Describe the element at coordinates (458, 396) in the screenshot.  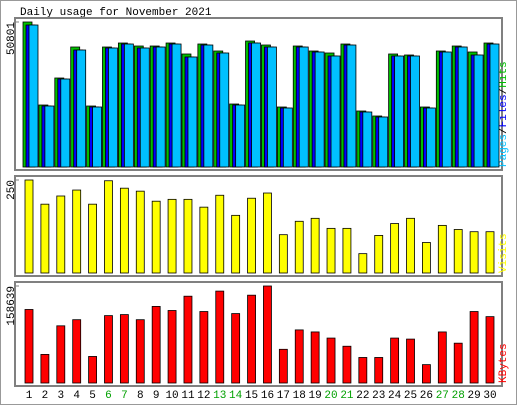
I see `x-tick-label: 28` at that location.